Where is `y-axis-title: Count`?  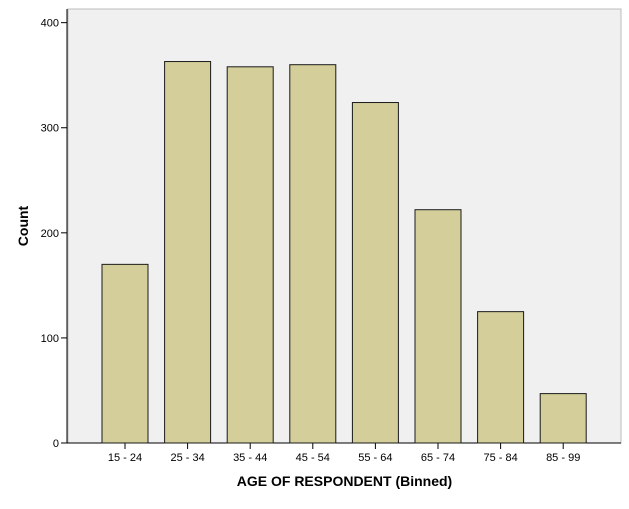
y-axis-title: Count is located at coordinates (23, 225).